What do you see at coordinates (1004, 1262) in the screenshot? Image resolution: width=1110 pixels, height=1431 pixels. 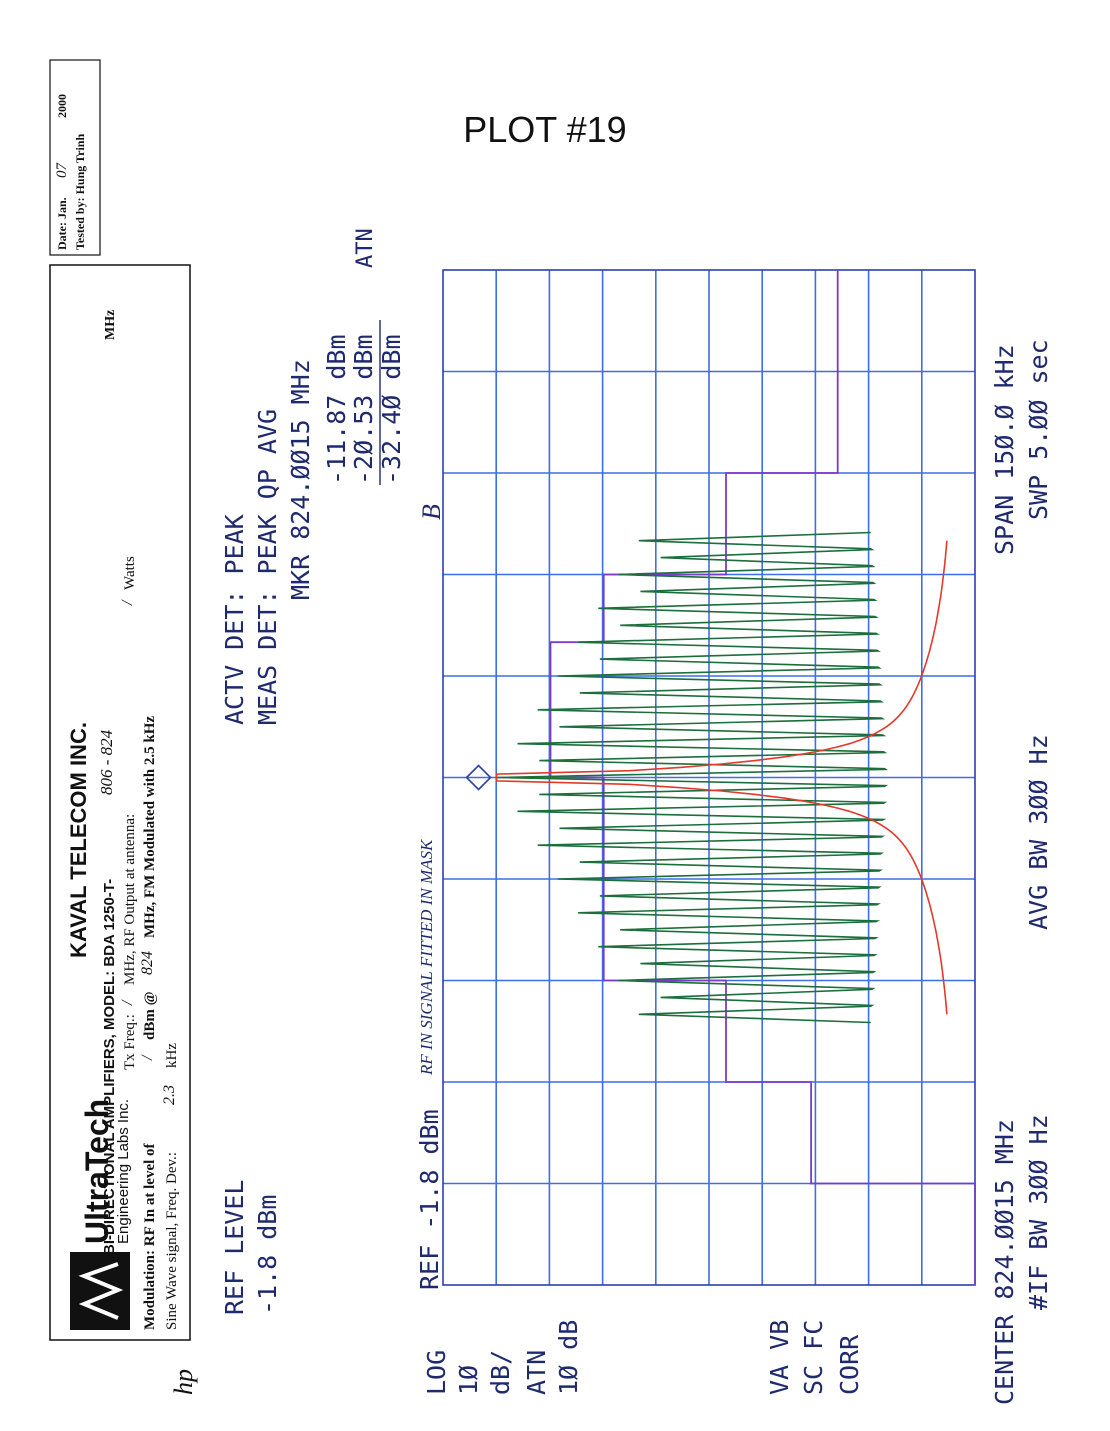 I see `center-freq: CENTER 824.ØØ15 MHz` at bounding box center [1004, 1262].